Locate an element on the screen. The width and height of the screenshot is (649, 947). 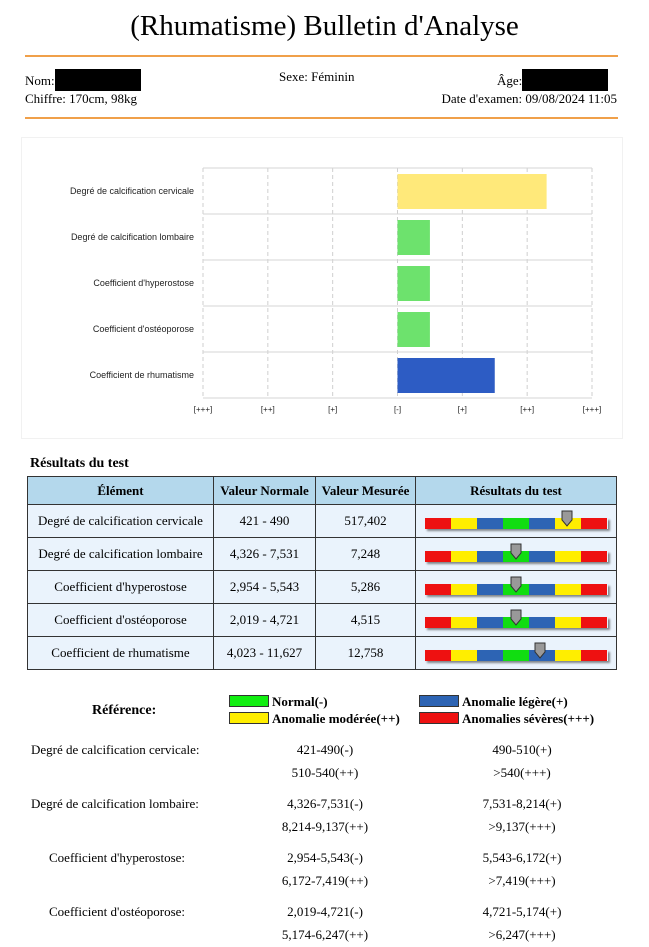
redacted-name is located at coordinates (97, 80).